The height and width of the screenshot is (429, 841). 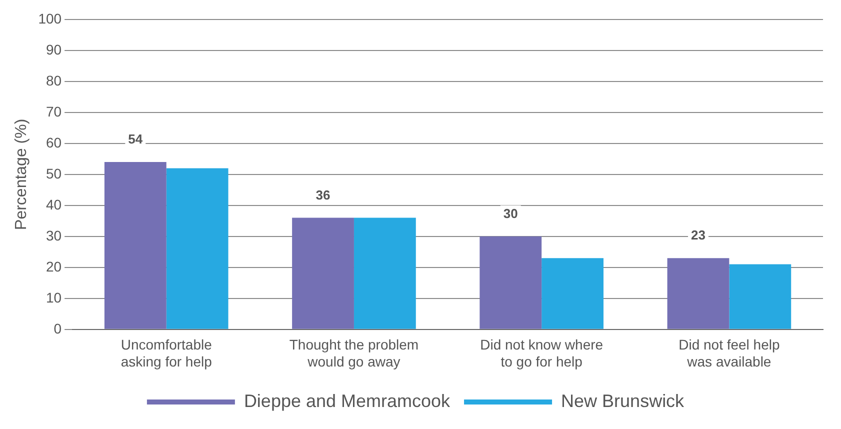 What do you see at coordinates (58, 328) in the screenshot?
I see `y-tick-label: 0` at bounding box center [58, 328].